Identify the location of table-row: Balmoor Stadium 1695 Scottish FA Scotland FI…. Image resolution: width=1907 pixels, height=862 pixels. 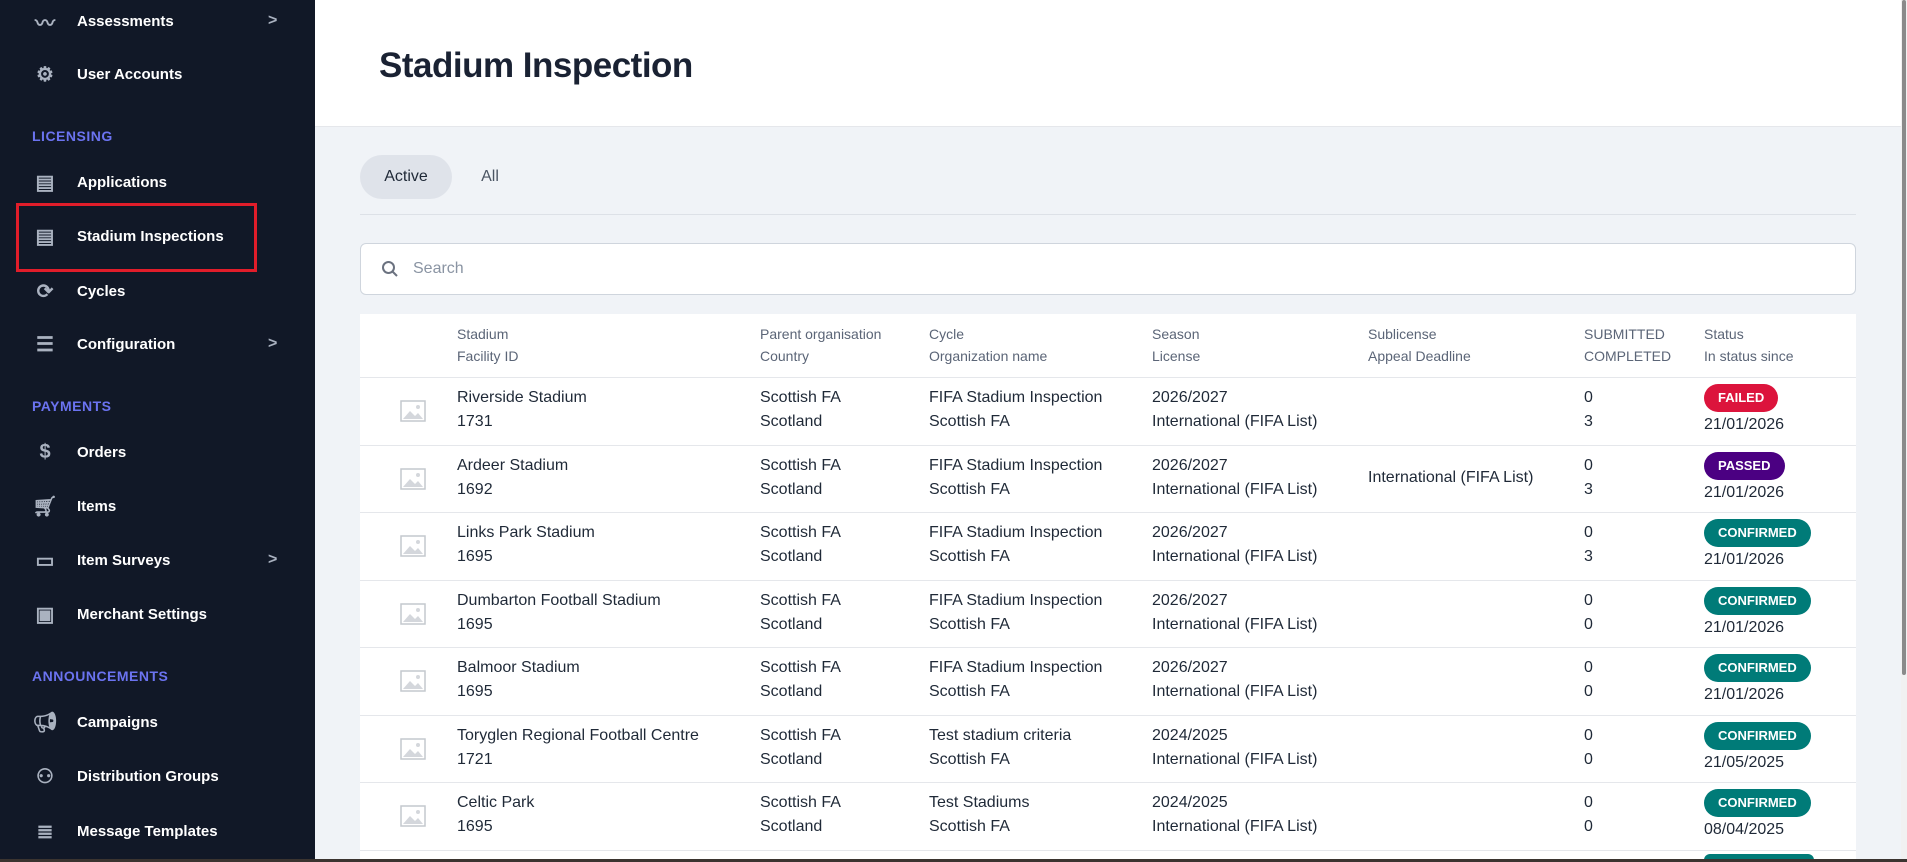
(1108, 682).